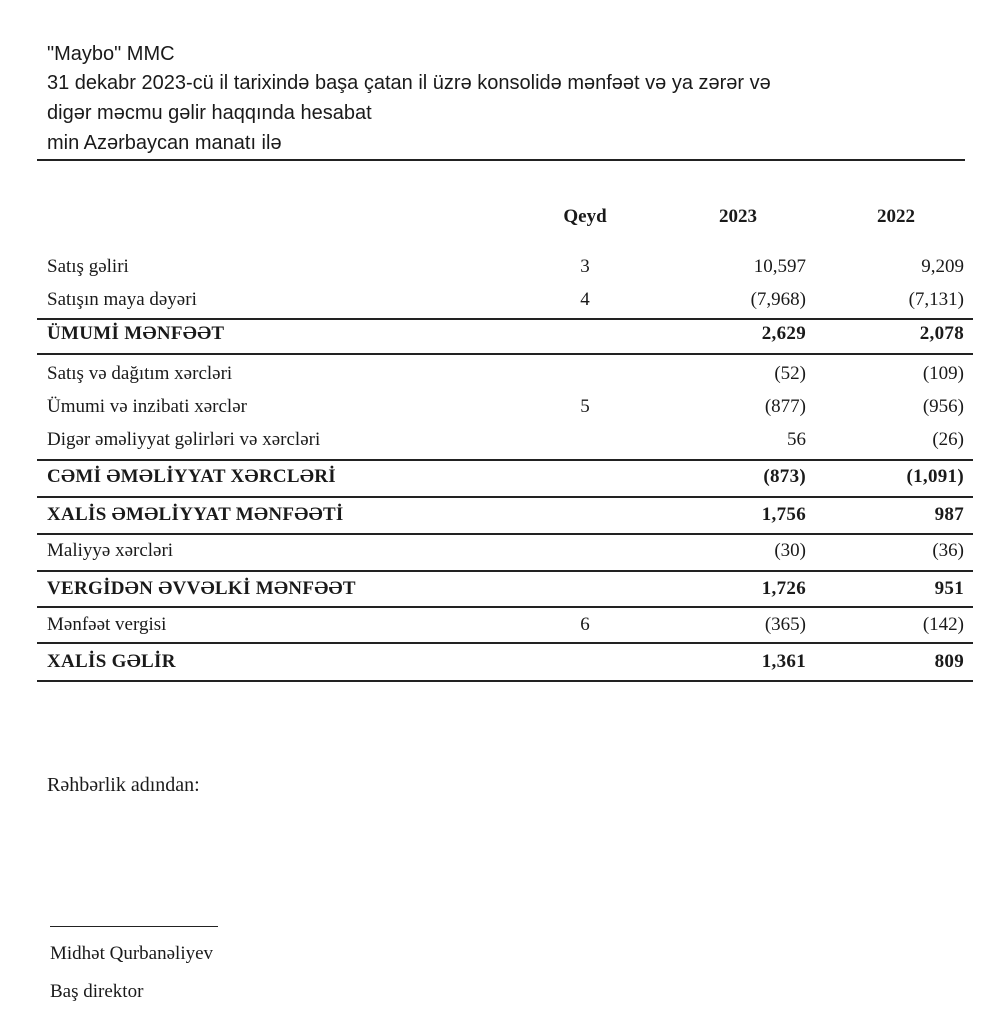 The width and height of the screenshot is (1000, 1028). What do you see at coordinates (191, 476) in the screenshot?
I see `row-label: CƏMİ ƏMƏLİYYAT XƏRCLƏRİ` at bounding box center [191, 476].